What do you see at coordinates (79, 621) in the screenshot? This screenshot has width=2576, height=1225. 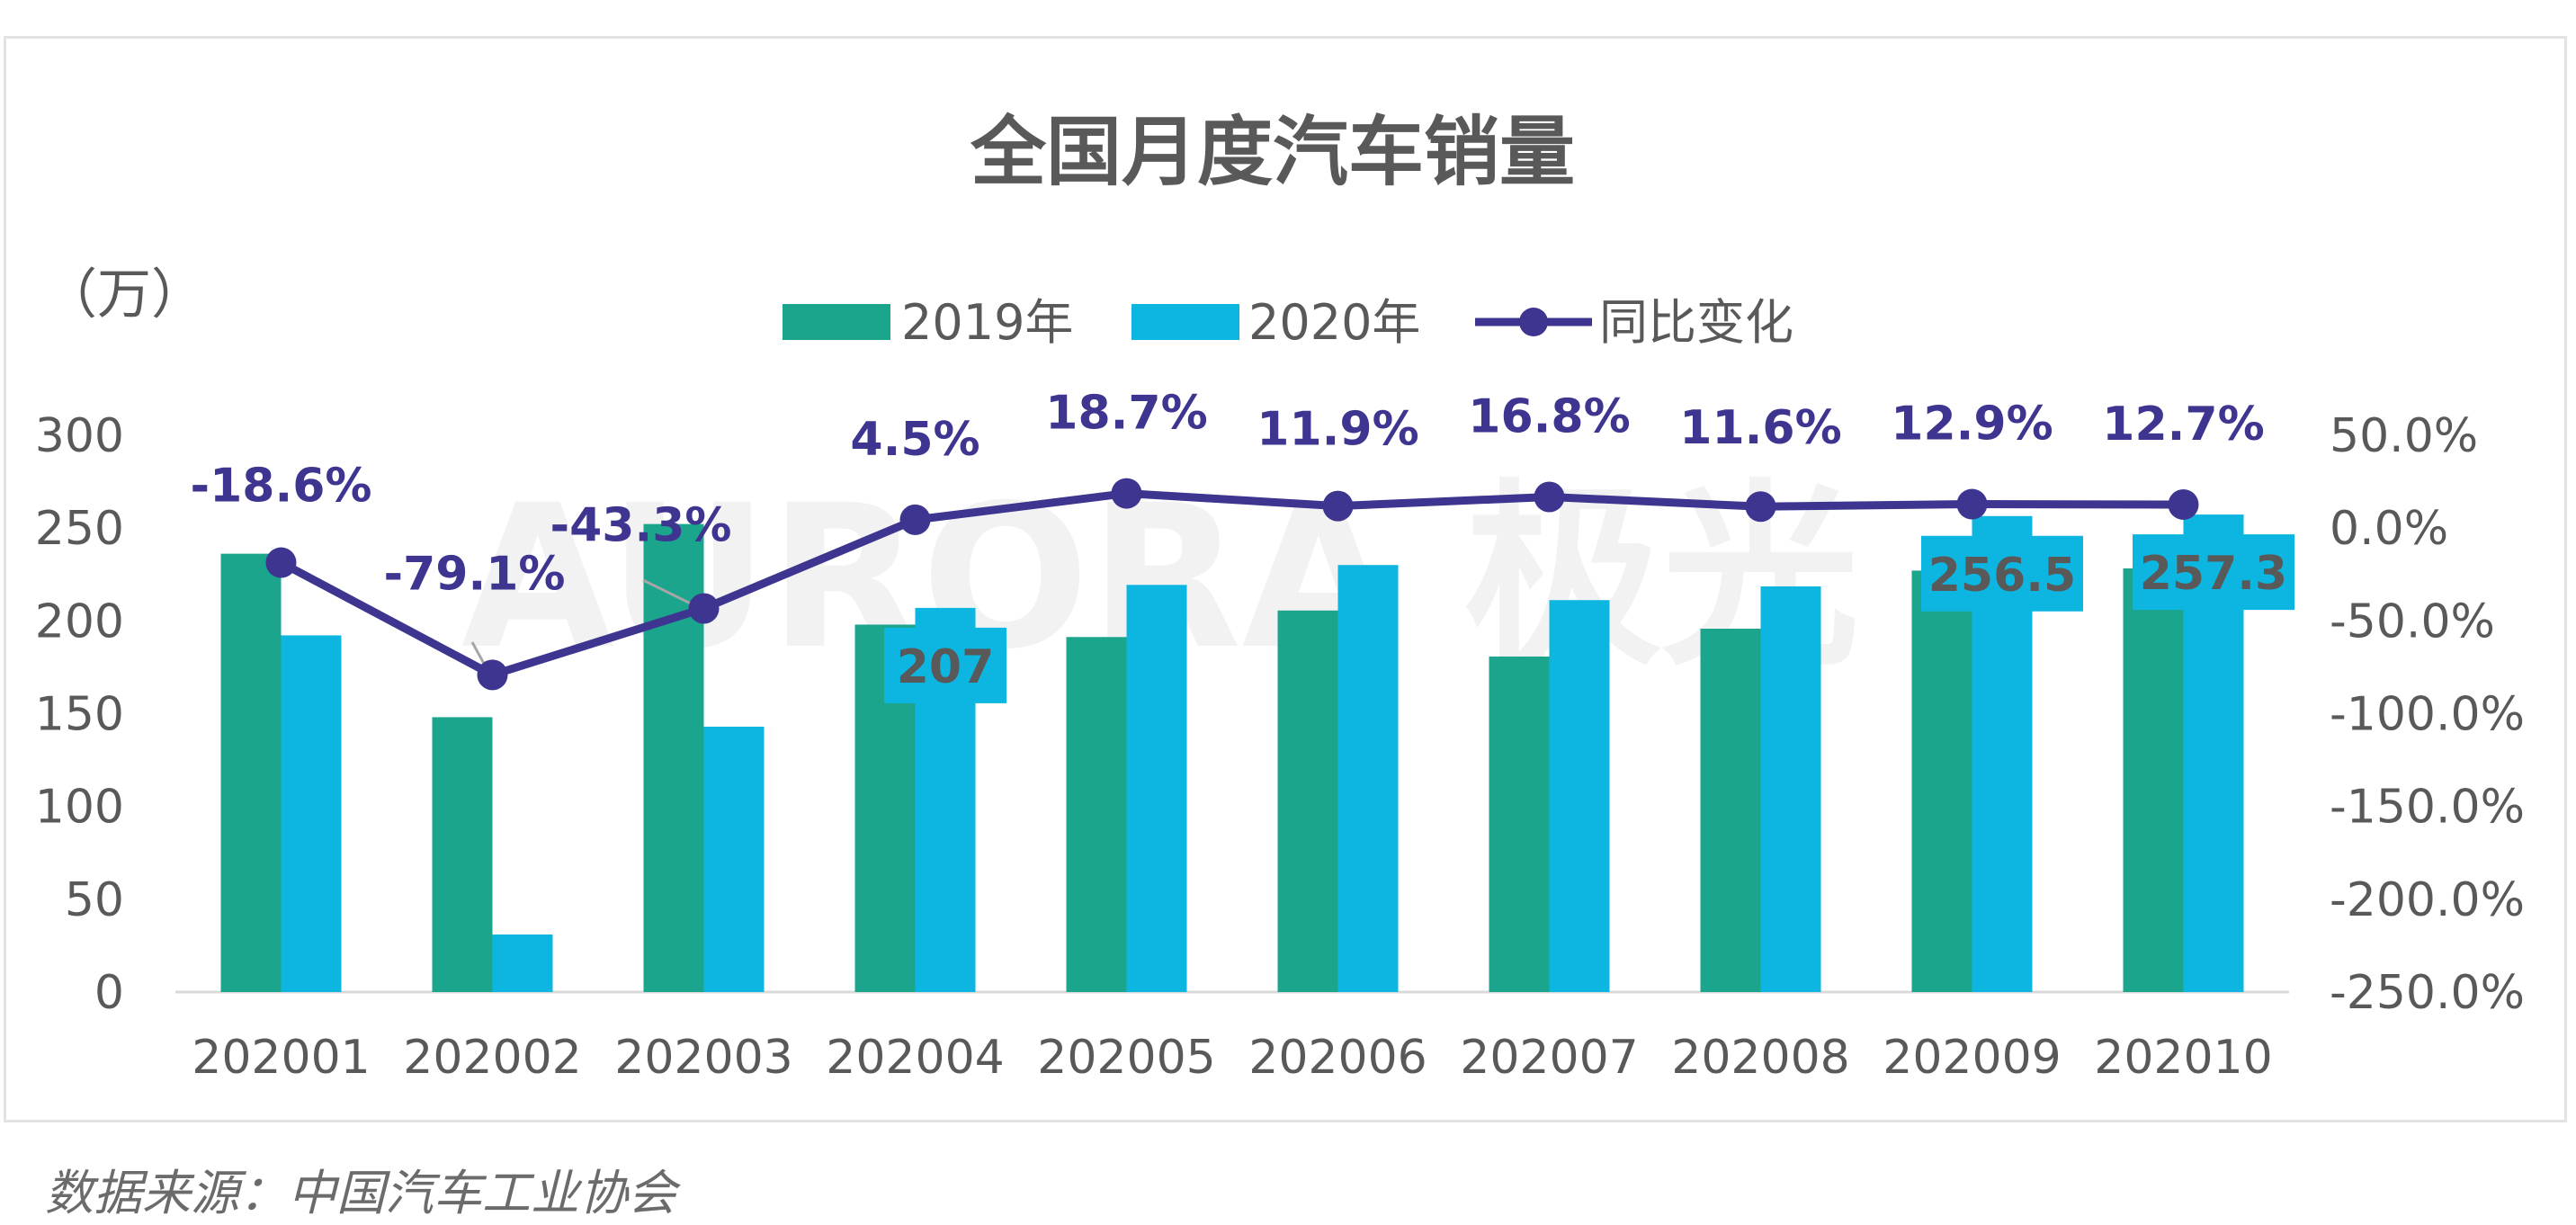 I see `y-left-tick-label: 200` at bounding box center [79, 621].